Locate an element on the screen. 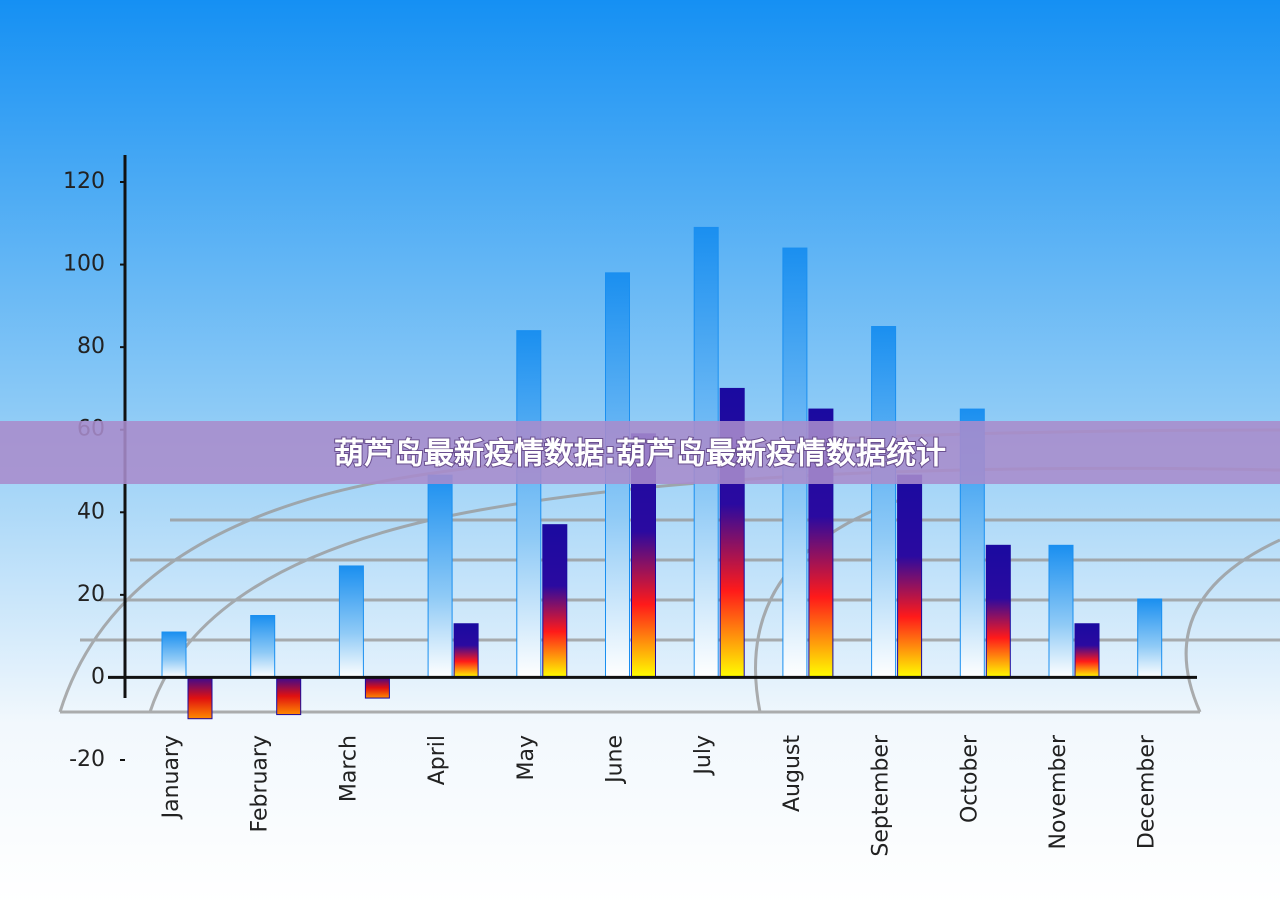 This screenshot has height=905, width=1280. x-tick-label: June is located at coordinates (615, 760).